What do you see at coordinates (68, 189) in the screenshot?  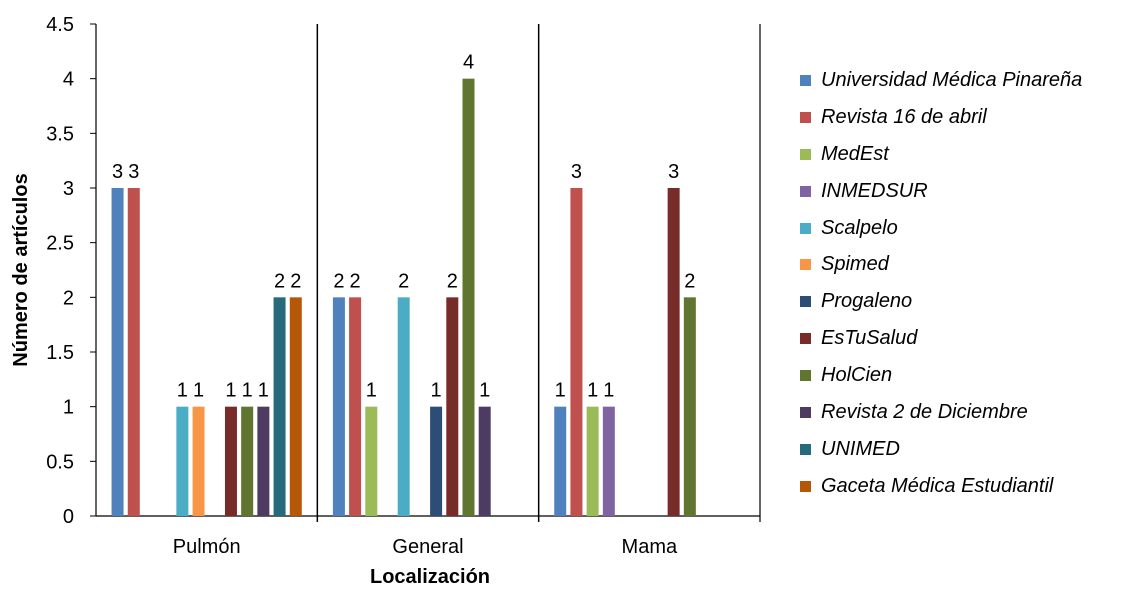 I see `y-tick-label: 3` at bounding box center [68, 189].